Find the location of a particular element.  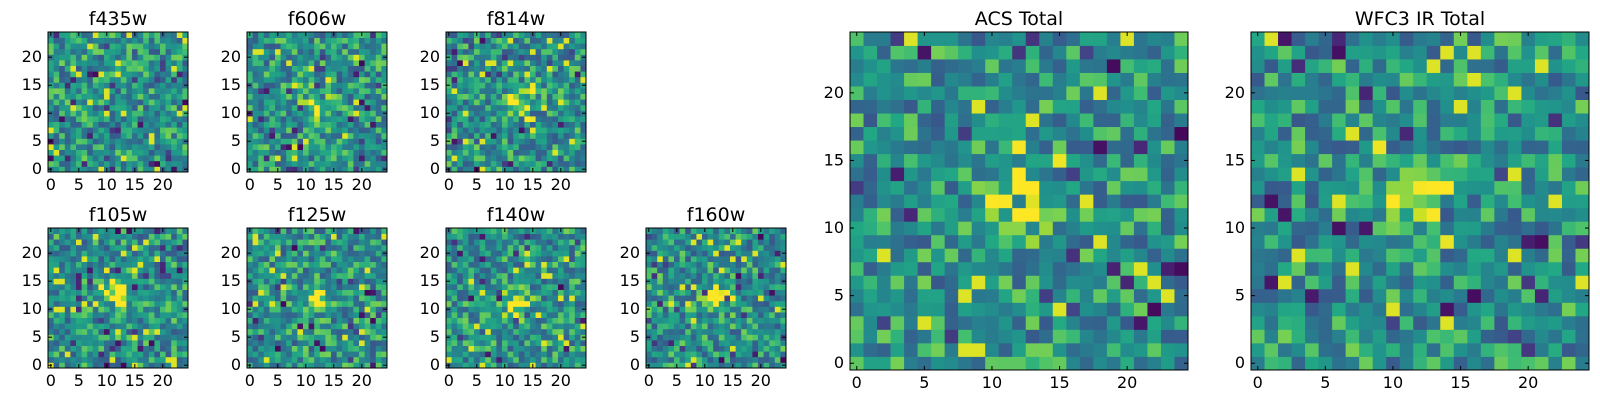

y-tick-label: 15 is located at coordinates (32, 84).